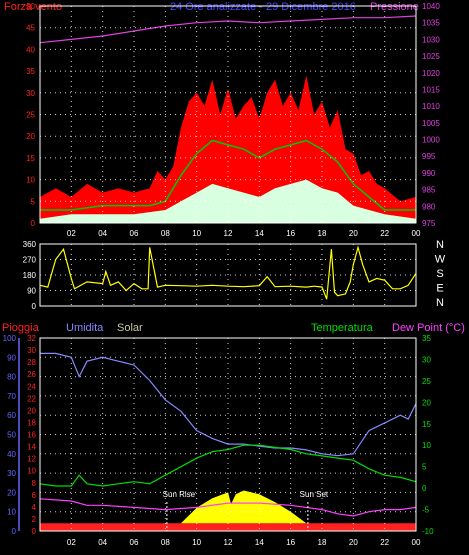  What do you see at coordinates (11, 473) in the screenshot?
I see `y-tick-label-rain: 30` at bounding box center [11, 473].